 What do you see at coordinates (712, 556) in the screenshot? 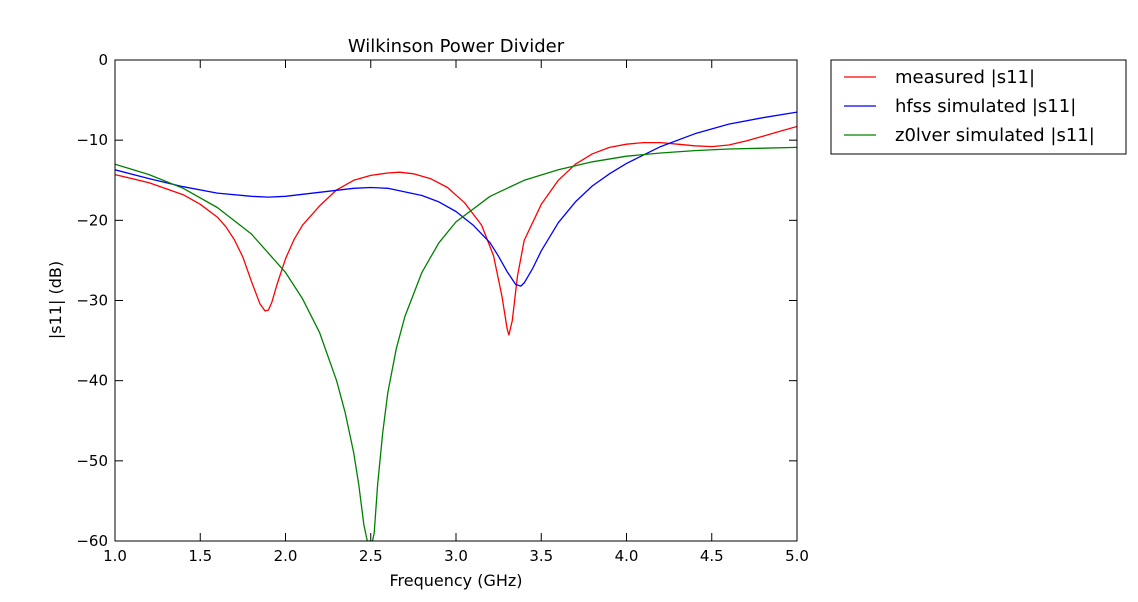
I see `x-tick-label: 4.5` at bounding box center [712, 556].